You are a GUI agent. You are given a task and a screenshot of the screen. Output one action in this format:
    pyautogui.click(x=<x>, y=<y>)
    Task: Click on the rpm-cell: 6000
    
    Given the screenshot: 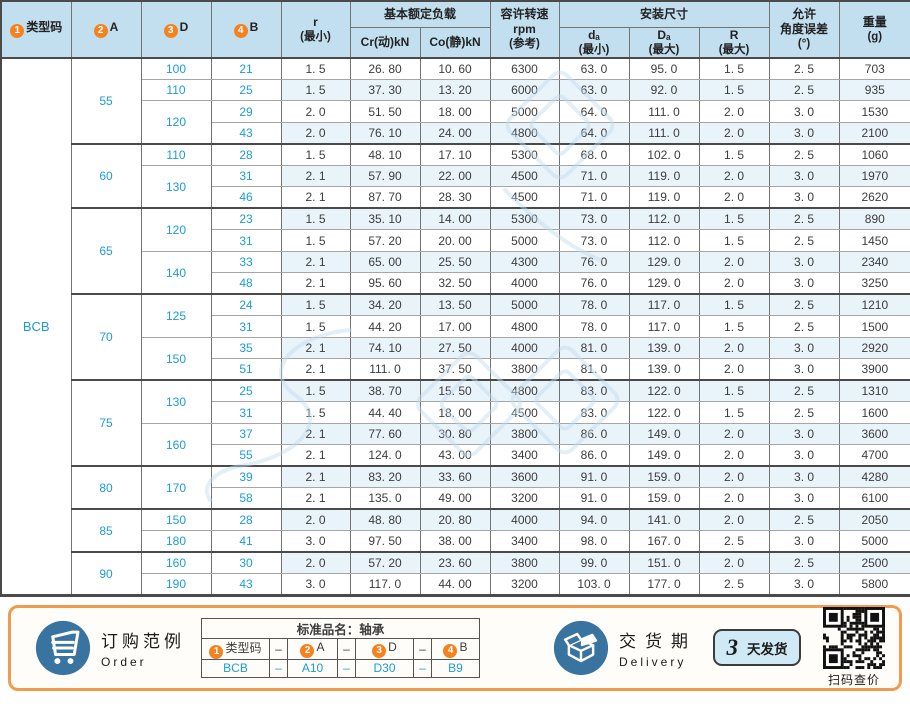 What is the action you would take?
    pyautogui.click(x=524, y=90)
    